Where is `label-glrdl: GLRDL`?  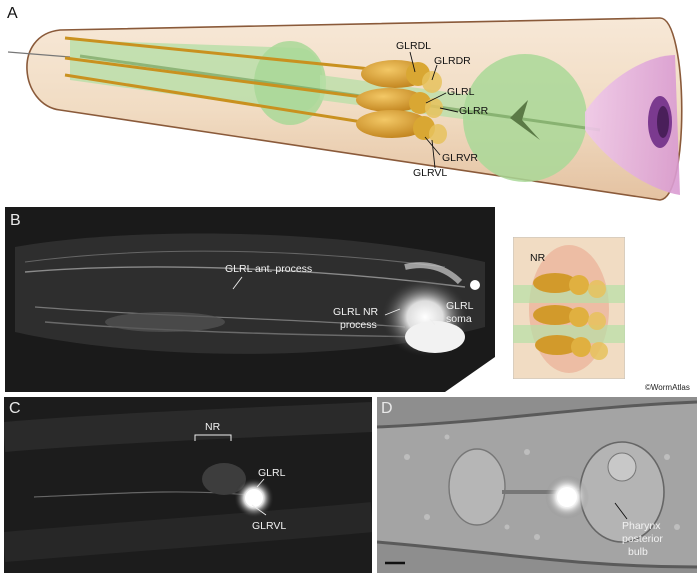
label-glrdl: GLRDL is located at coordinates (414, 46).